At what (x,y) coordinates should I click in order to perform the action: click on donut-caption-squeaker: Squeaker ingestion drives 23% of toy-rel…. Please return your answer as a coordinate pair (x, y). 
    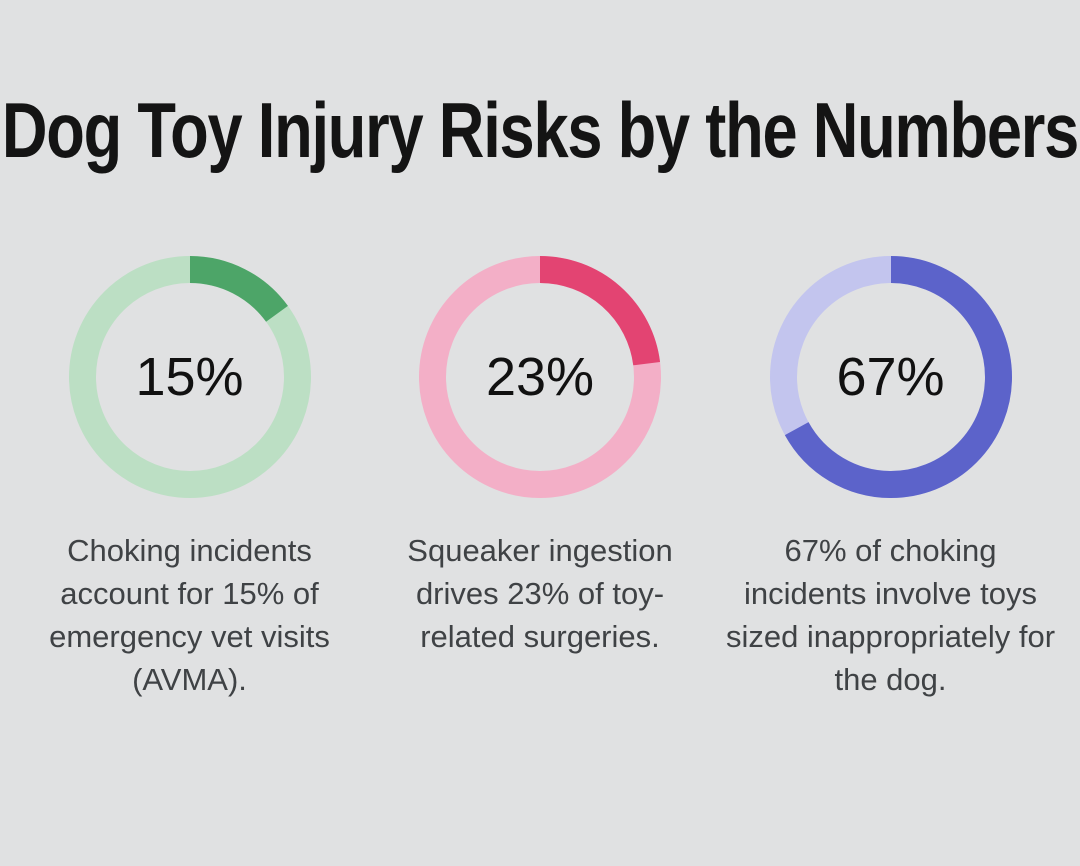
    Looking at the image, I should click on (540, 593).